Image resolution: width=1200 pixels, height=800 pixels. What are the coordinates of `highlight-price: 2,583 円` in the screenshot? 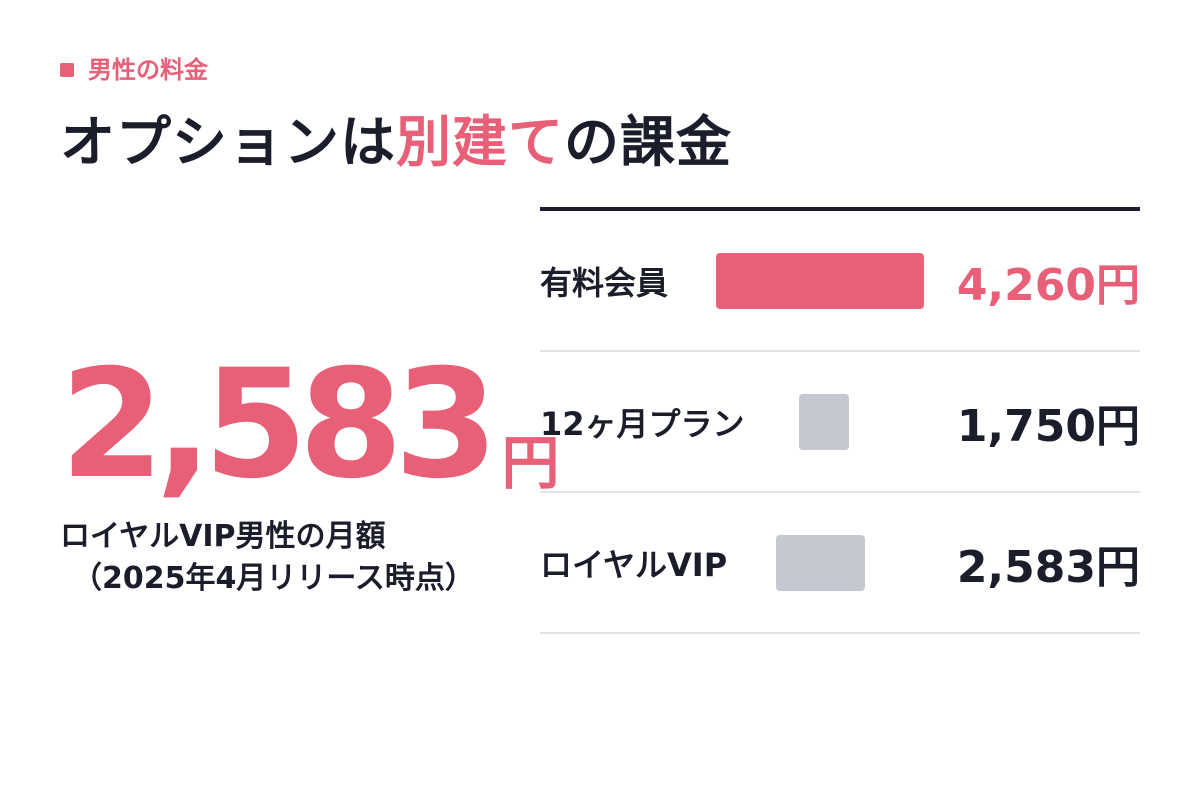 It's located at (309, 425).